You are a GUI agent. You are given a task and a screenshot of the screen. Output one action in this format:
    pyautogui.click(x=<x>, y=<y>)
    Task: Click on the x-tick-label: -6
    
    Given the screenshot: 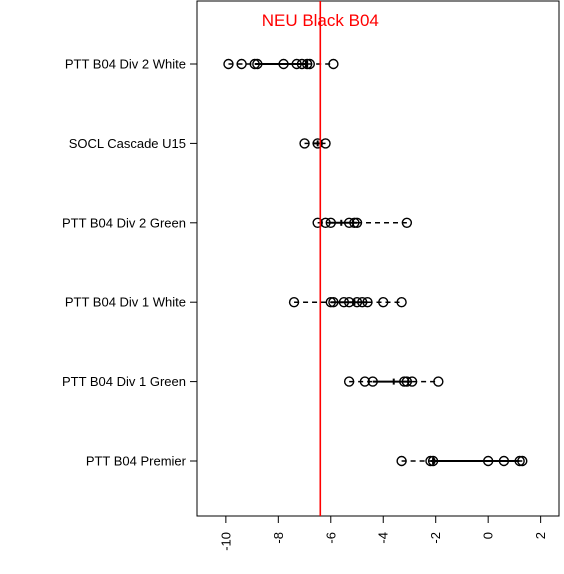 What is the action you would take?
    pyautogui.click(x=330, y=538)
    